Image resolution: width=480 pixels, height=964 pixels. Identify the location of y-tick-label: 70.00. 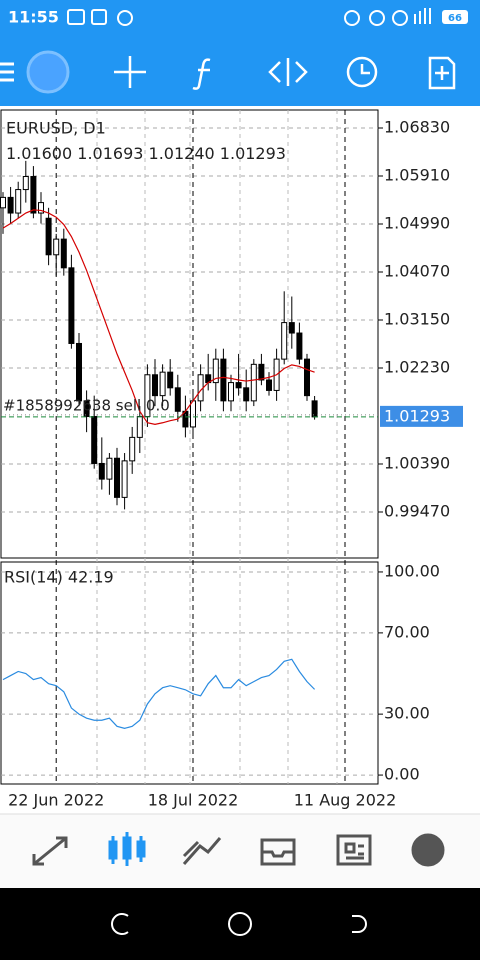
(407, 631).